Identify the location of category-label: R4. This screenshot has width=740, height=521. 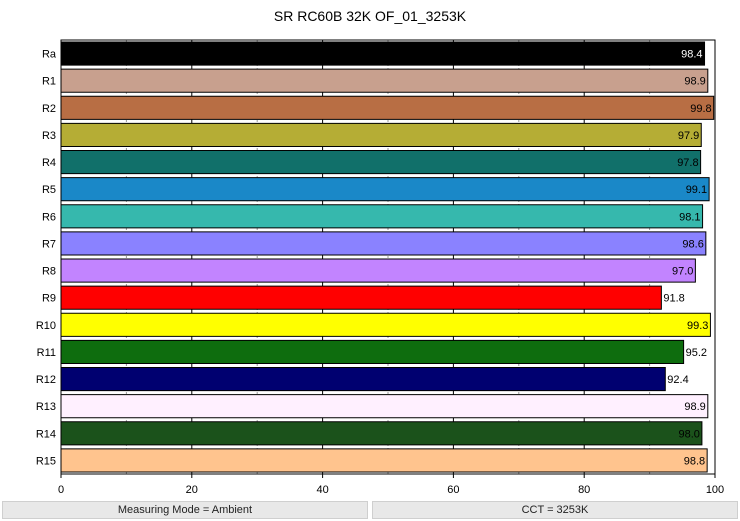
(49, 163).